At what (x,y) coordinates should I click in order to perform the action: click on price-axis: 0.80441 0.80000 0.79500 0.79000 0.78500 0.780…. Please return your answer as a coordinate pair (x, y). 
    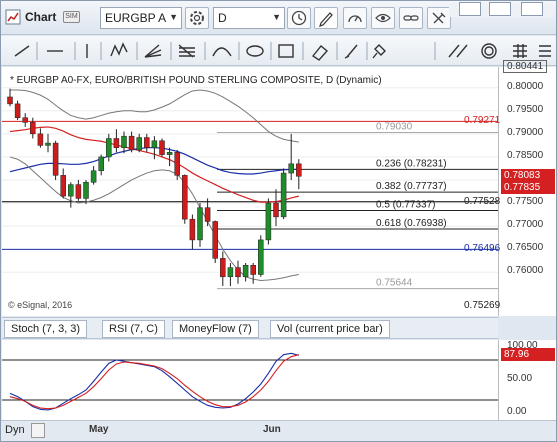
    Looking at the image, I should click on (510, 188).